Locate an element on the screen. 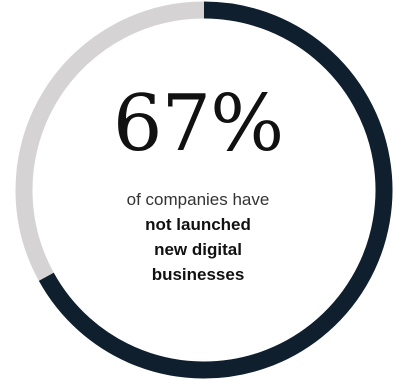 This screenshot has width=396, height=381. caption-line-3: new digital is located at coordinates (198, 249).